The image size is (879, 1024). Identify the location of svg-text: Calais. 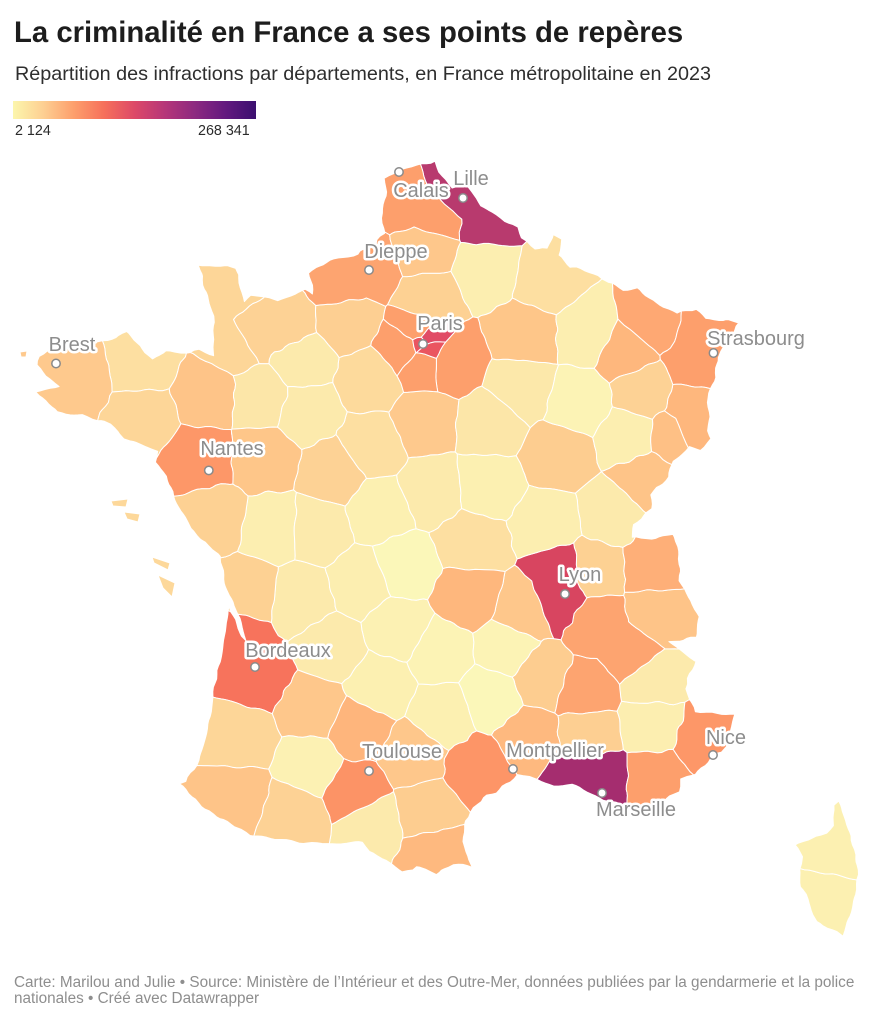
(421, 191).